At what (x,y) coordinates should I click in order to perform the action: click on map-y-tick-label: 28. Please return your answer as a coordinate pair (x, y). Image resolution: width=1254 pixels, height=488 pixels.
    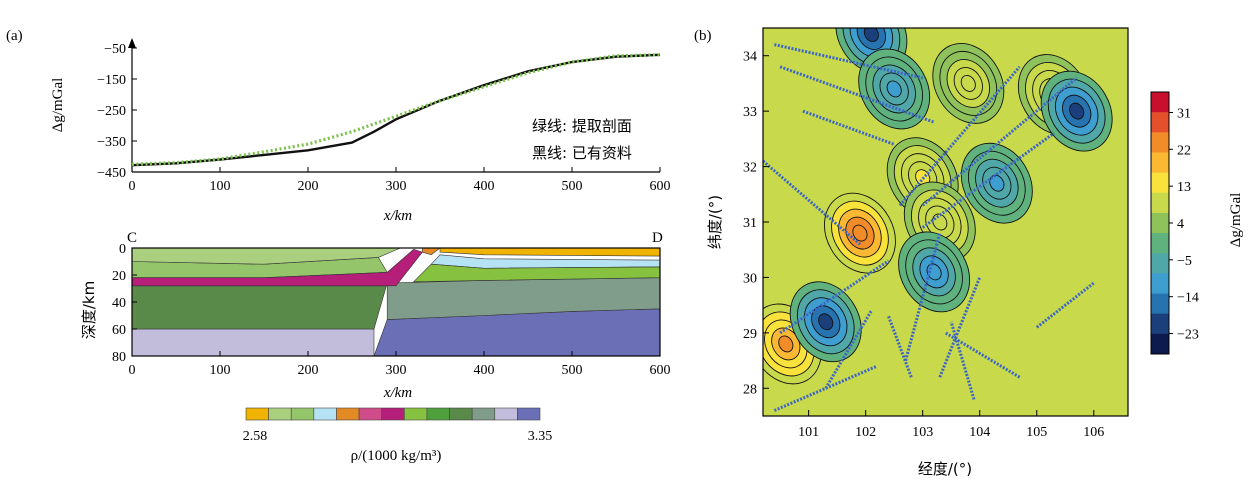
    Looking at the image, I should click on (750, 389).